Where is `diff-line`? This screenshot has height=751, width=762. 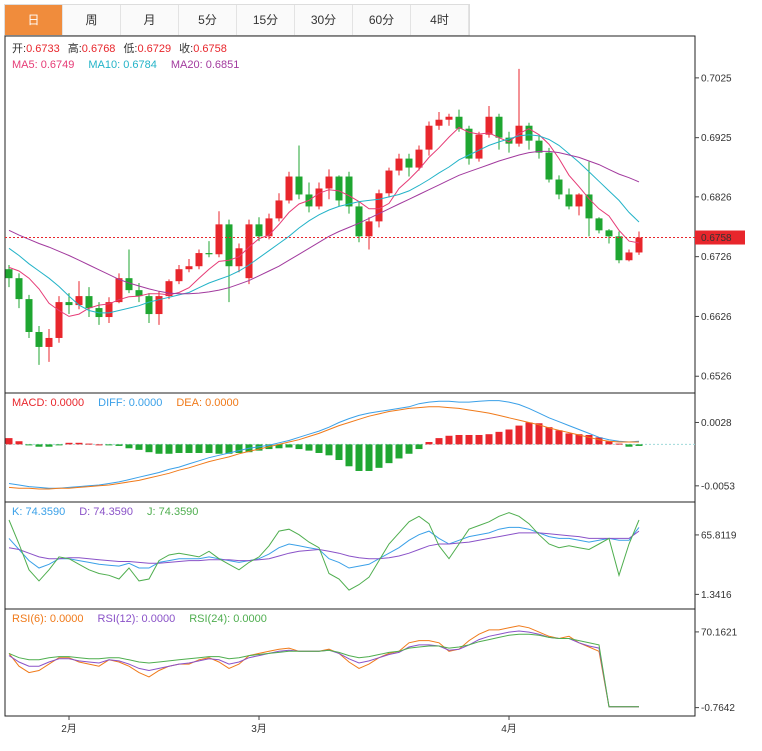
diff-line is located at coordinates (324, 444).